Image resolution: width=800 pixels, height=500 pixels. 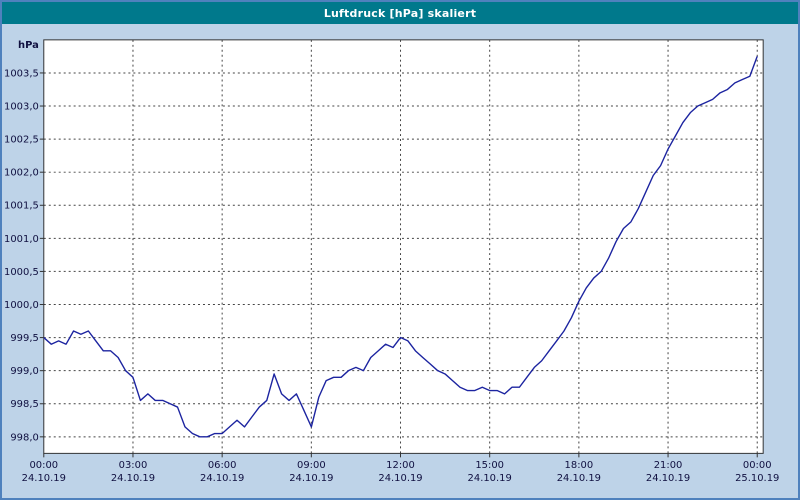 What do you see at coordinates (21, 73) in the screenshot?
I see `y-tick-label: 1003,5` at bounding box center [21, 73].